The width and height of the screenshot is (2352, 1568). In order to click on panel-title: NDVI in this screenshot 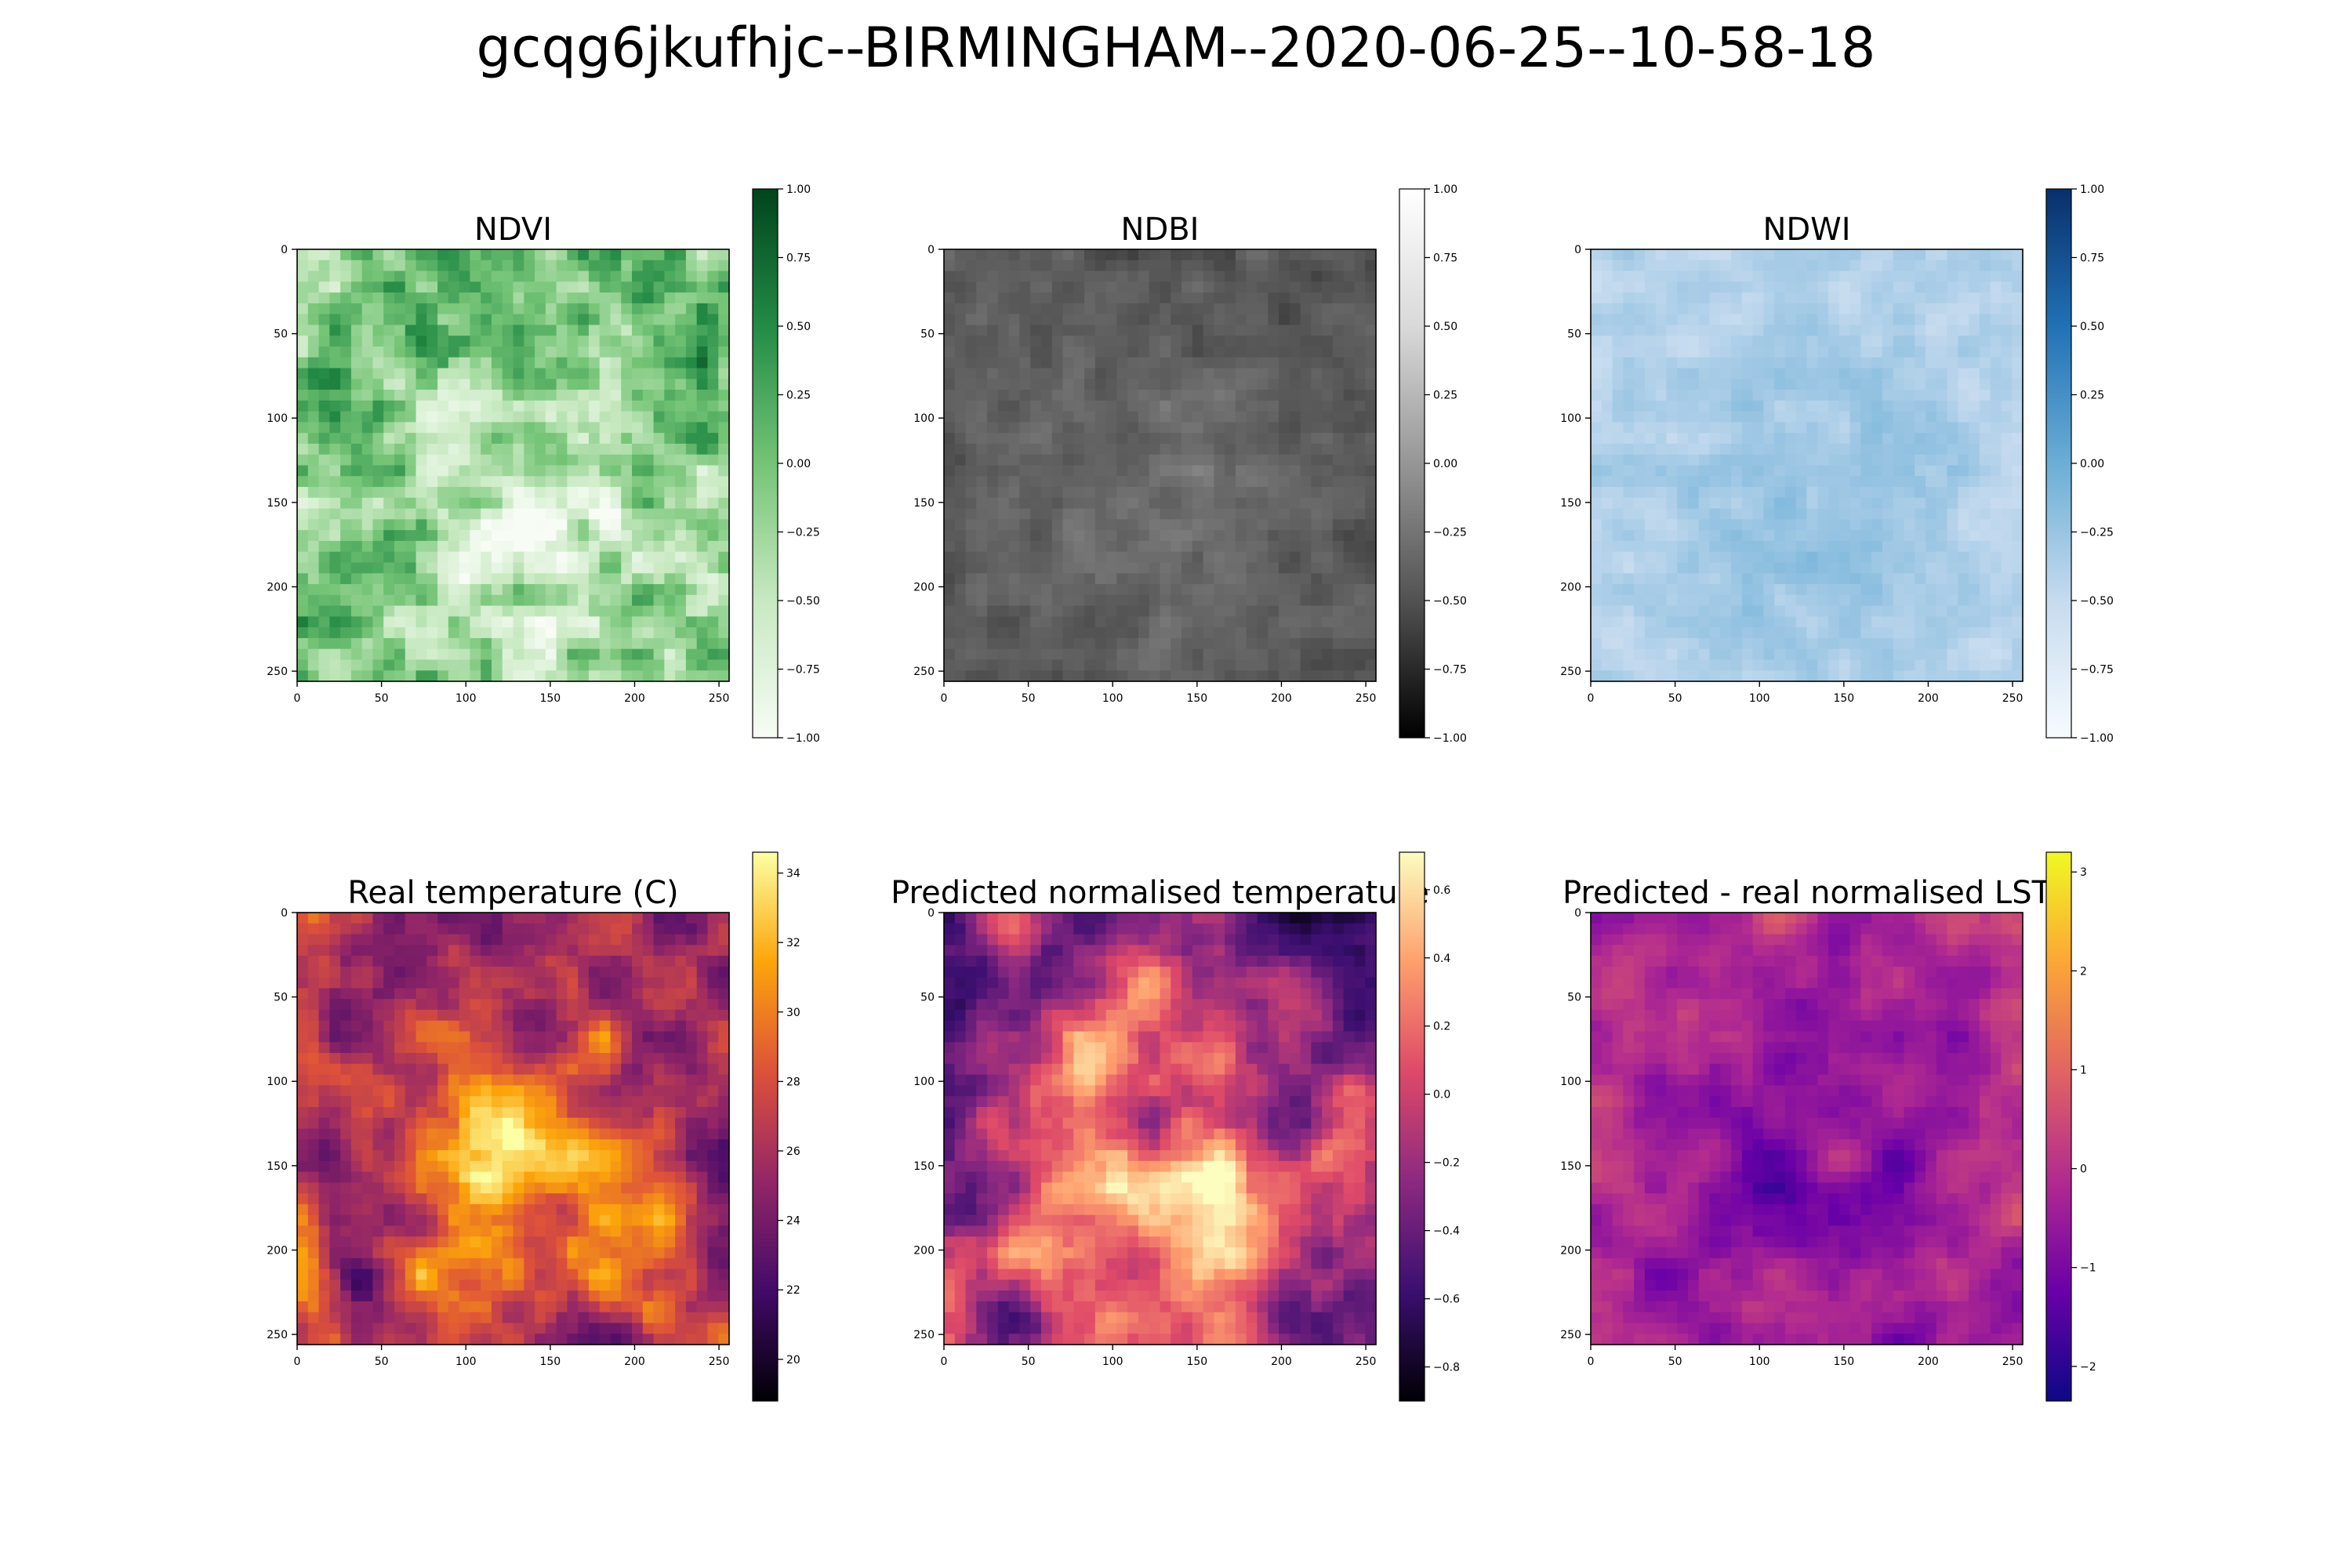, I will do `click(513, 230)`.